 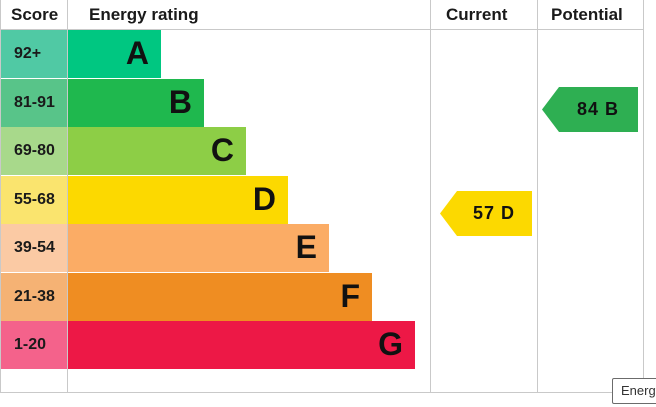 I want to click on energy-tooltip-label: Energy, so click(x=638, y=390).